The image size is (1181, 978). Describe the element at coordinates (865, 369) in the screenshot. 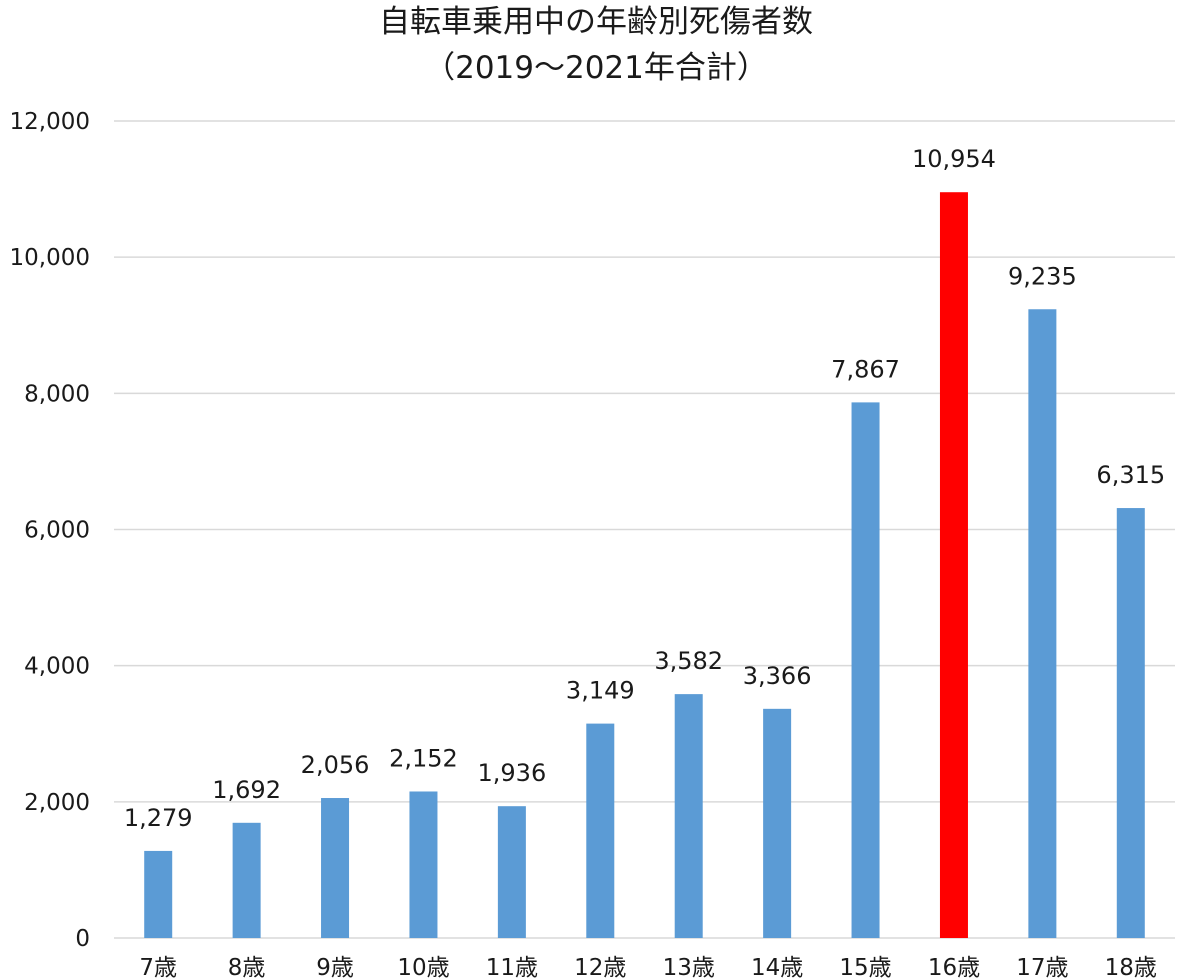

I see `data-label: 7,867` at that location.